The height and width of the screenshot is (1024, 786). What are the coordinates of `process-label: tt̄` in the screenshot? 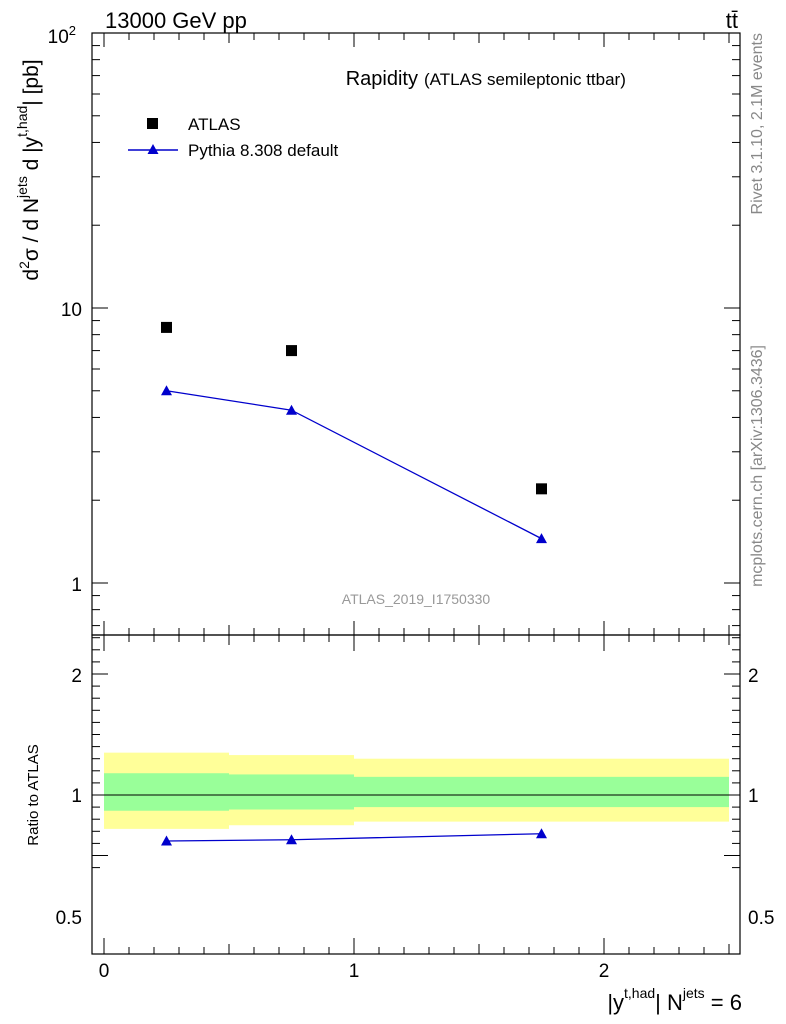 It's located at (732, 20).